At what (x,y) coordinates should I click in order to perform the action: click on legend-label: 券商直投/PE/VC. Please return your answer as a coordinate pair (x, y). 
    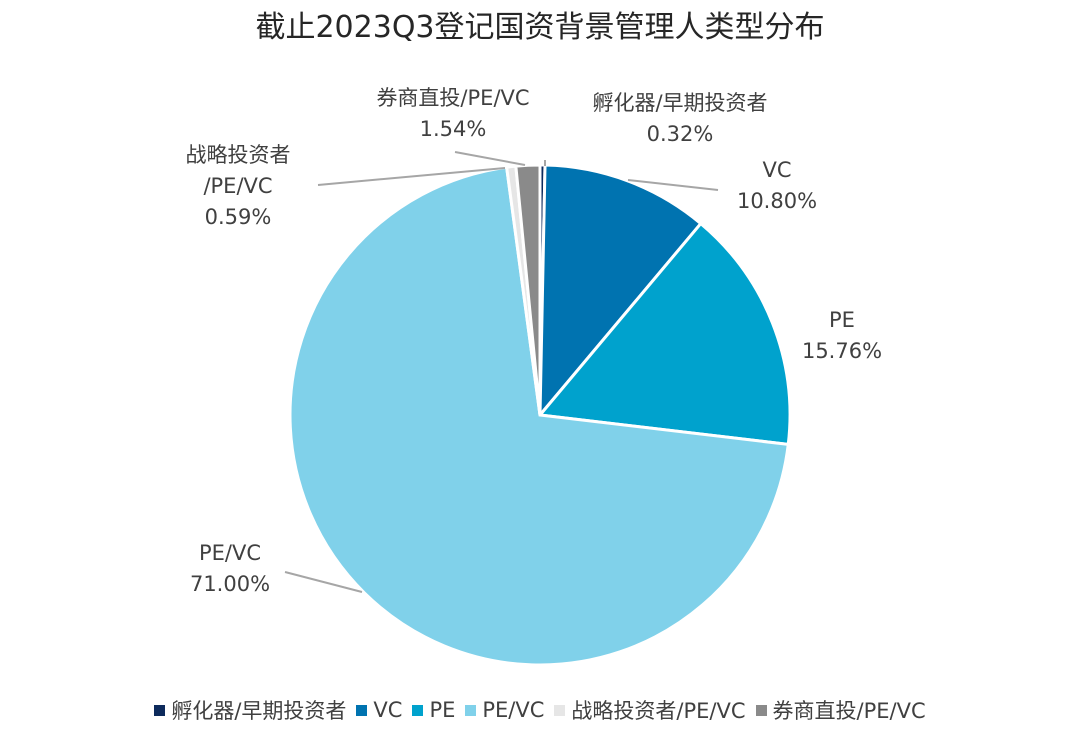
    Looking at the image, I should click on (849, 711).